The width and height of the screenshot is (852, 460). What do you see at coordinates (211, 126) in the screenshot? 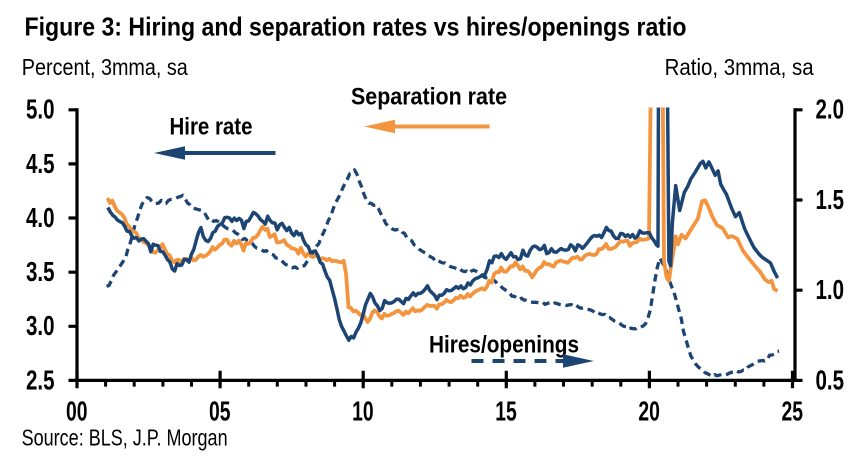
I see `svg-text: Hire rate` at bounding box center [211, 126].